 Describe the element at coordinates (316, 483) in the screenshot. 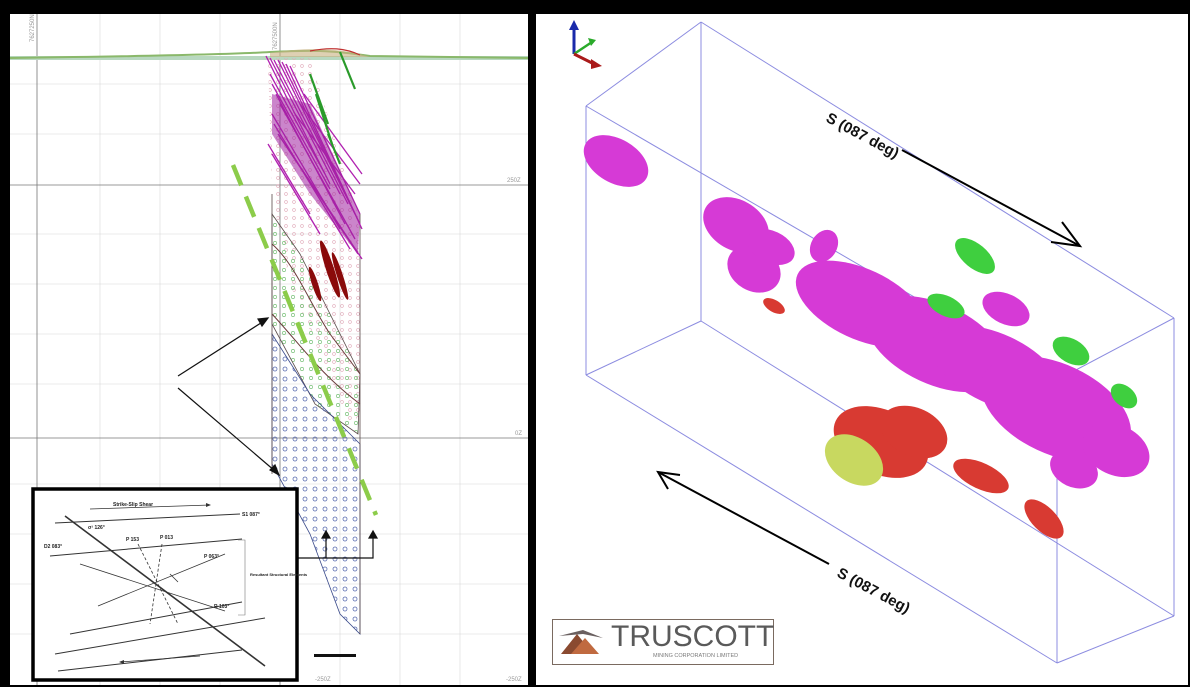

I see `blue-dotted-zone` at that location.